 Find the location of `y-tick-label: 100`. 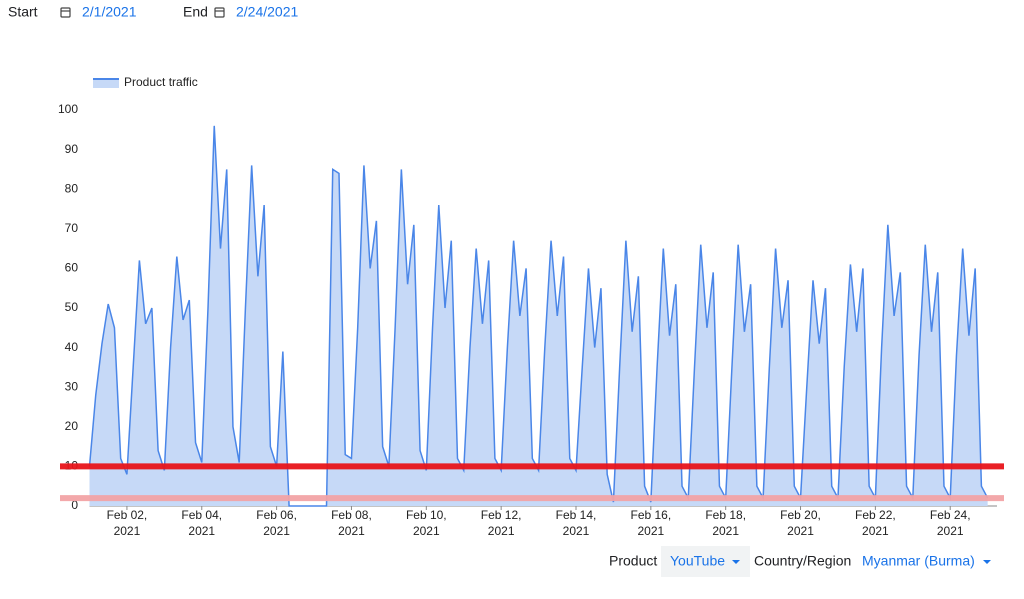

y-tick-label: 100 is located at coordinates (68, 109).